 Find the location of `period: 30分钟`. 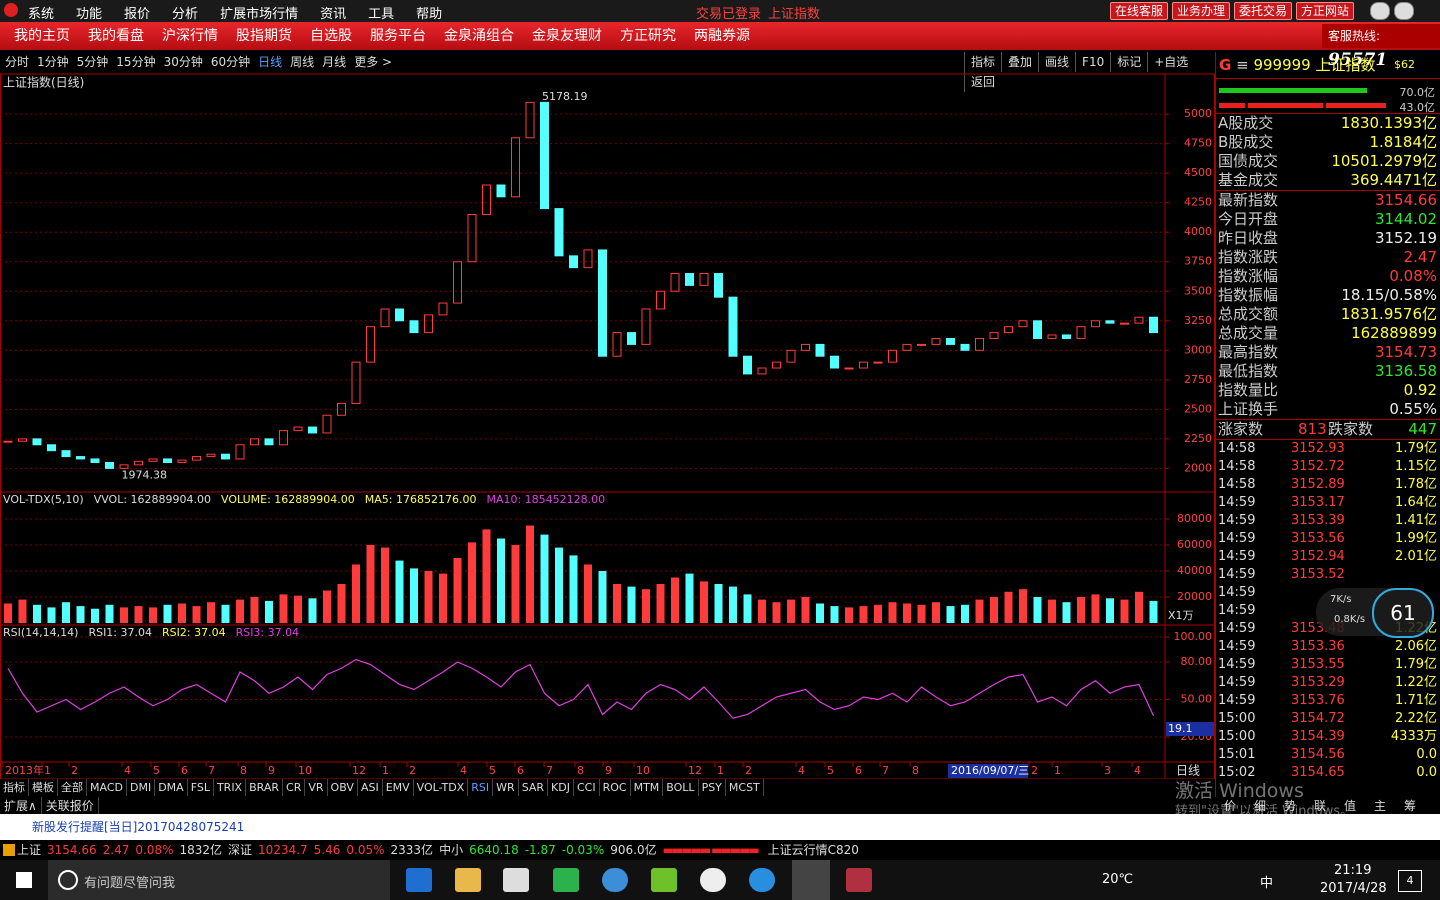

period: 30分钟 is located at coordinates (183, 62).